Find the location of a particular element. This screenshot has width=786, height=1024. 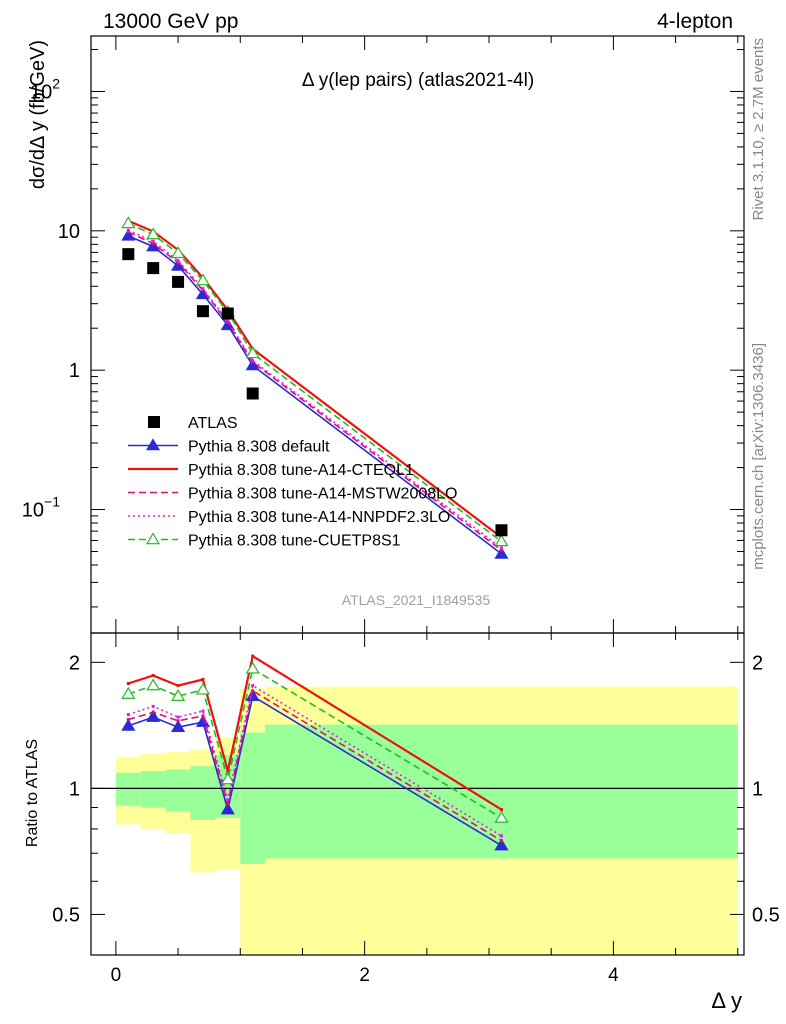

header-right: 4-lepton is located at coordinates (695, 21).